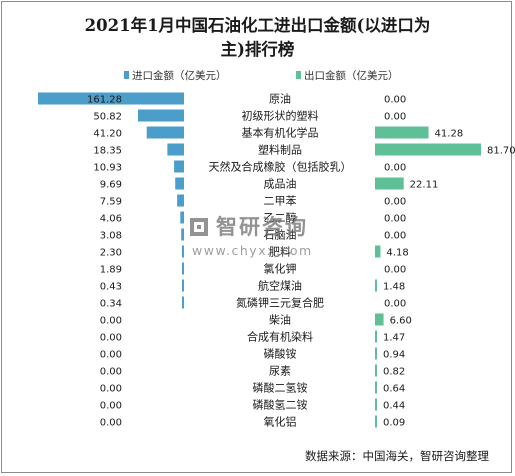 Image resolution: width=515 pixels, height=476 pixels. Describe the element at coordinates (126, 75) in the screenshot. I see `legend-import-swatch` at that location.